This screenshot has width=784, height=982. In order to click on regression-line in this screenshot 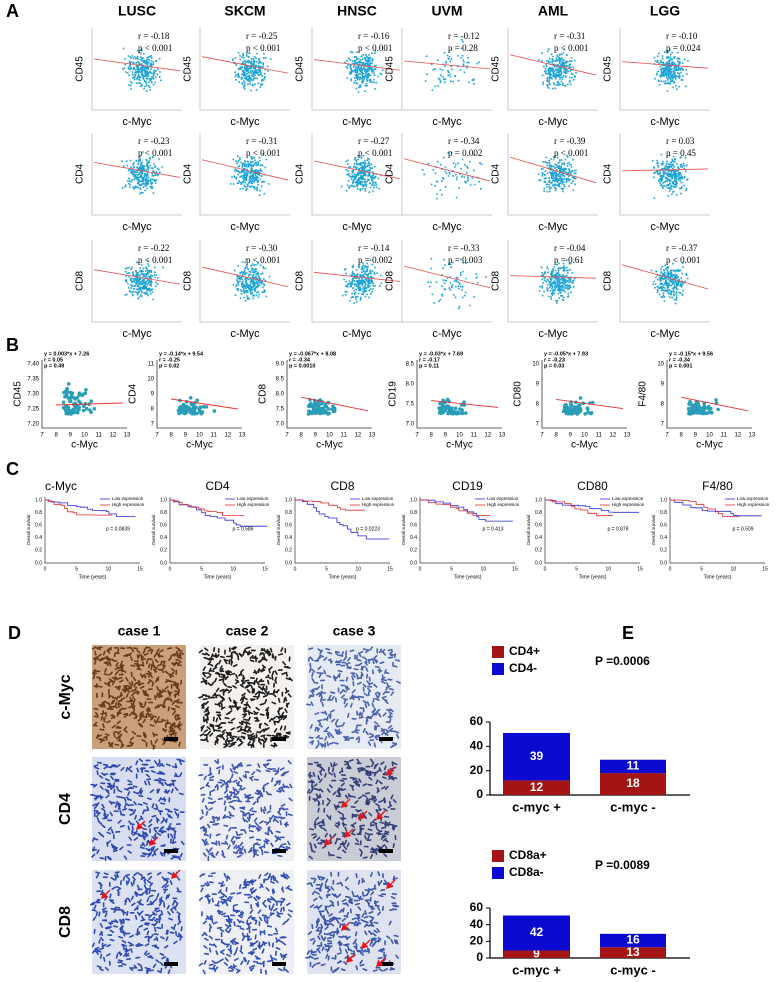, I will do `click(464, 404)`.